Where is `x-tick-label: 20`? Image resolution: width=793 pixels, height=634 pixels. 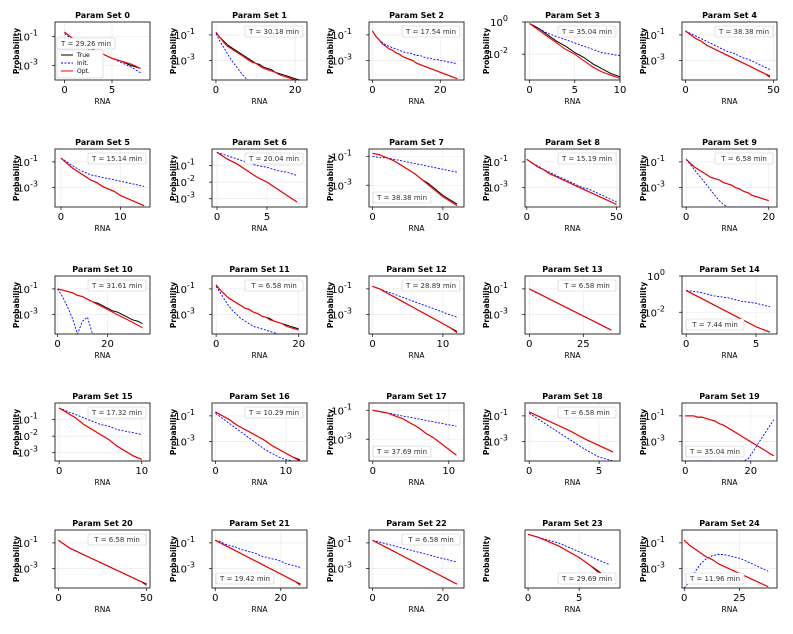 x-tick-label: 20 is located at coordinates (750, 471).